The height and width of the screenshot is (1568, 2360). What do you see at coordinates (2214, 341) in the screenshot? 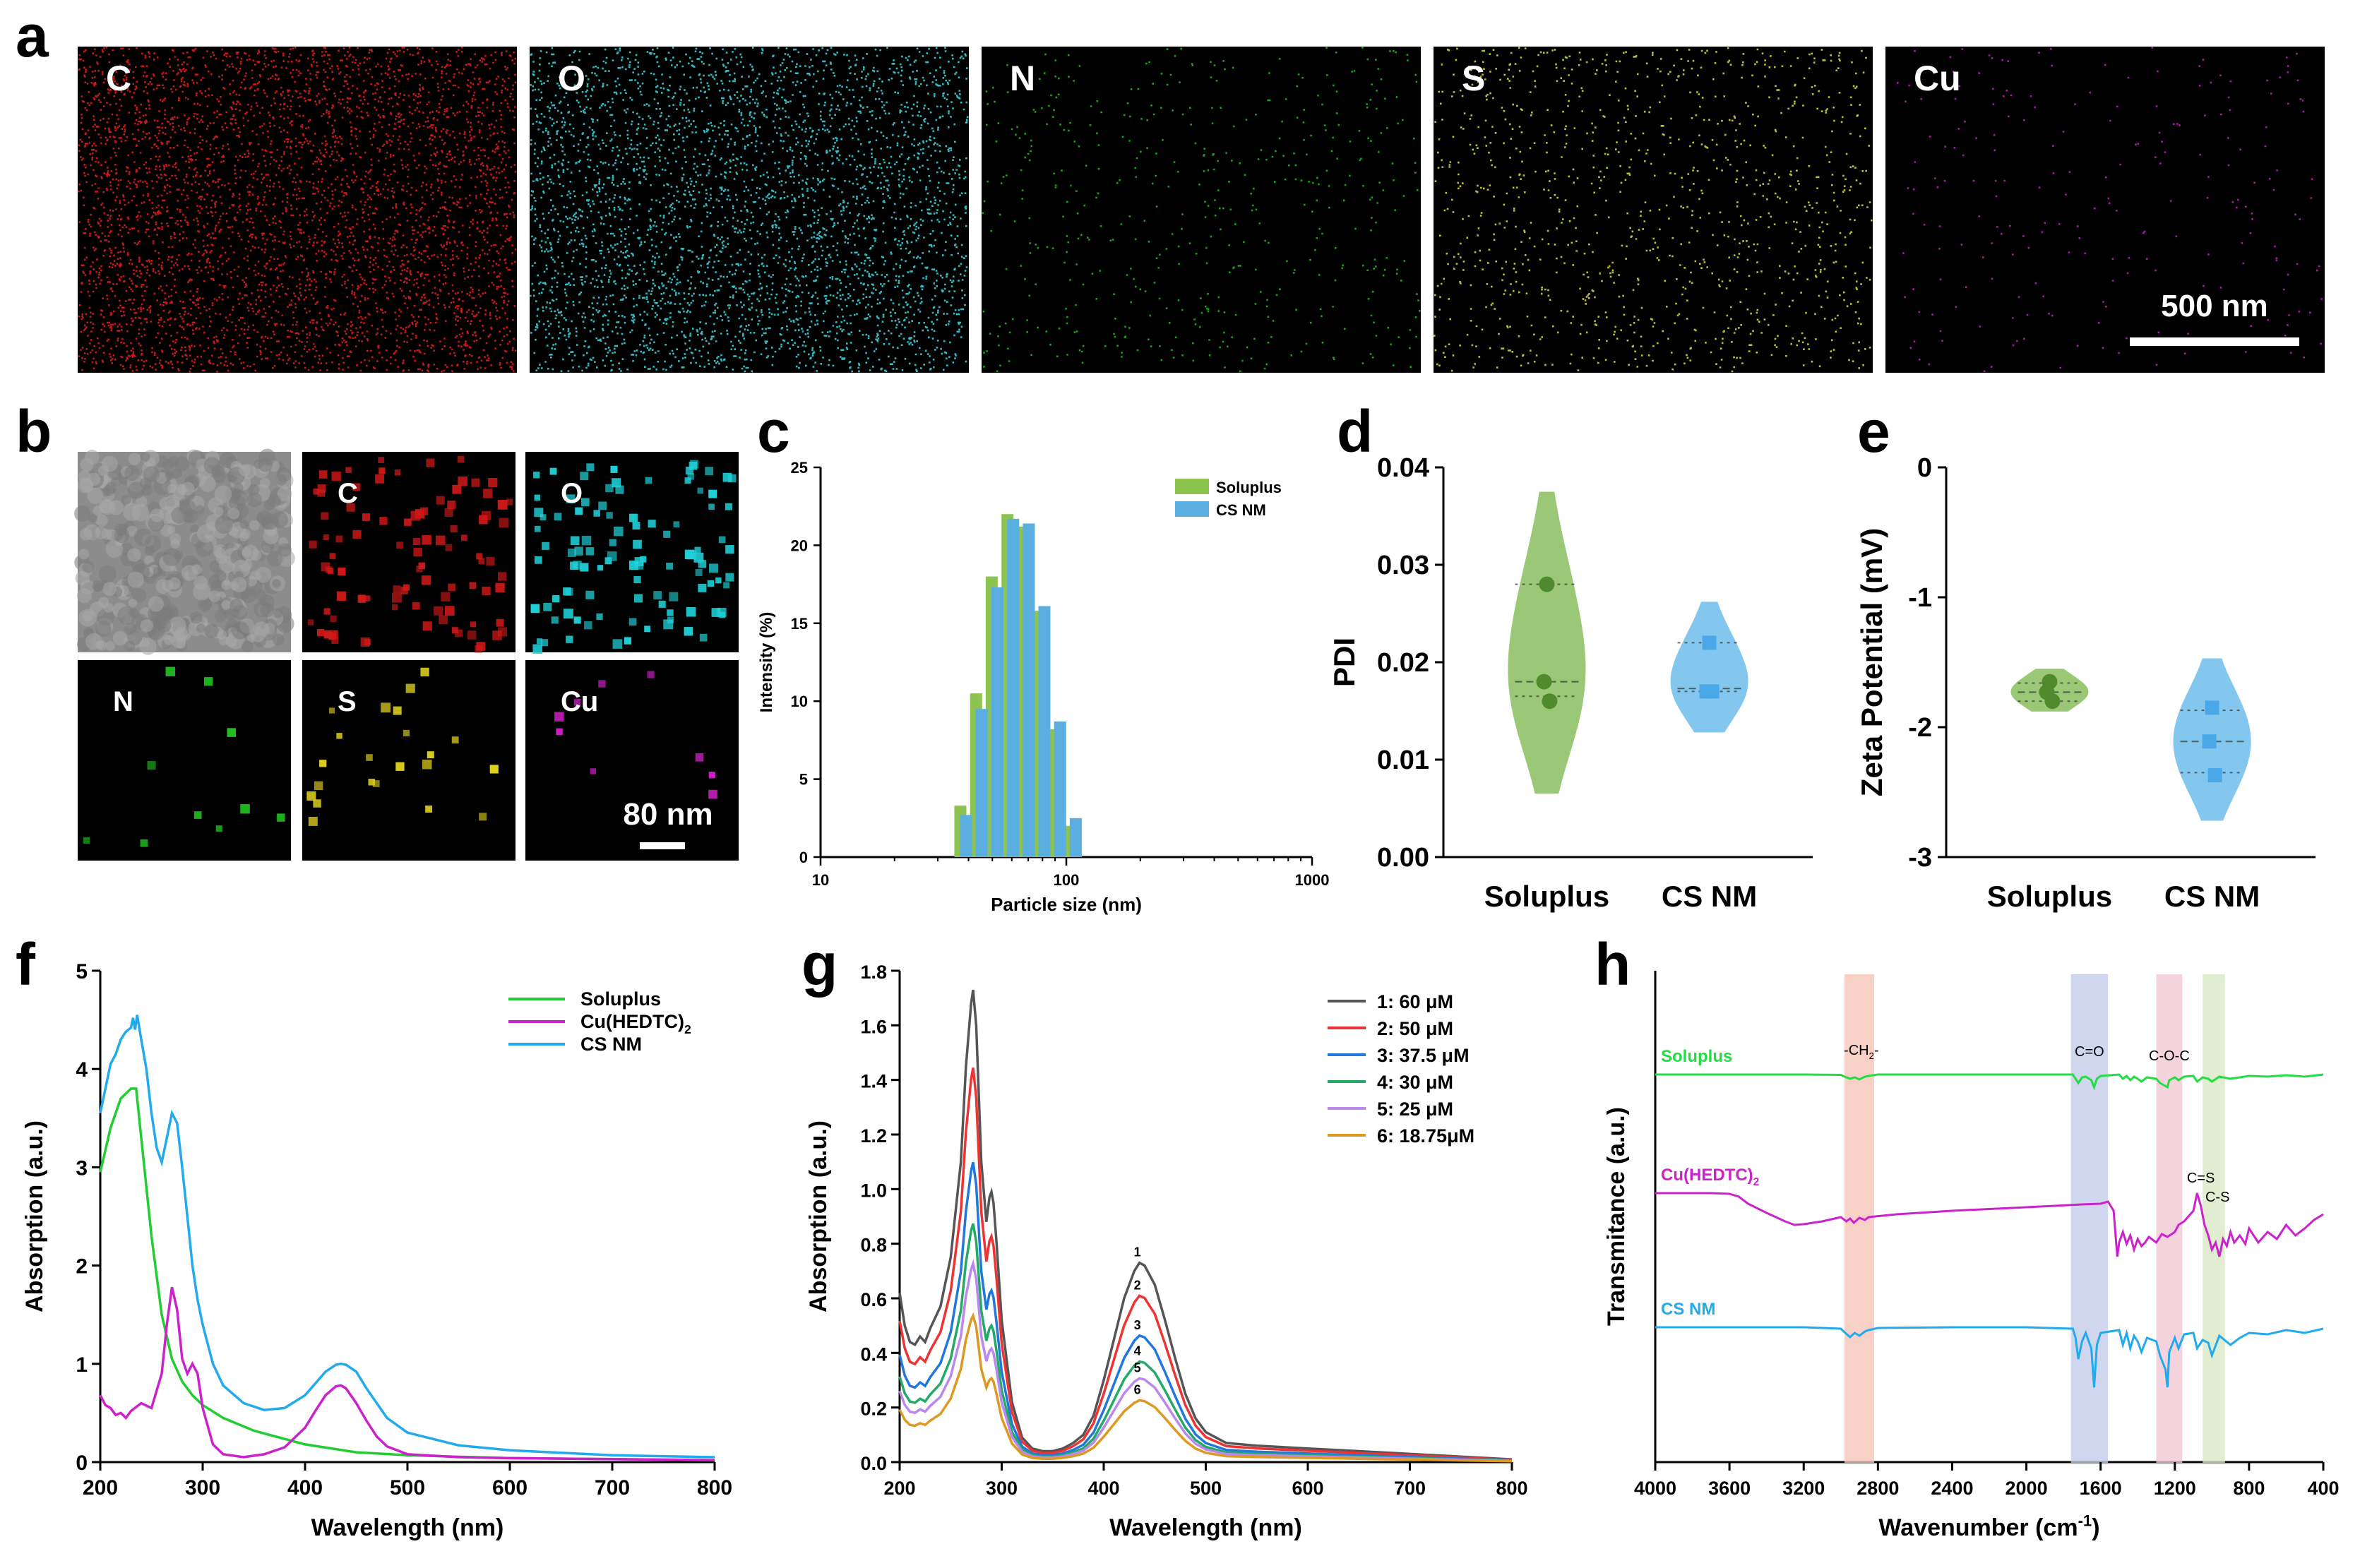
I see `scalebar-a` at bounding box center [2214, 341].